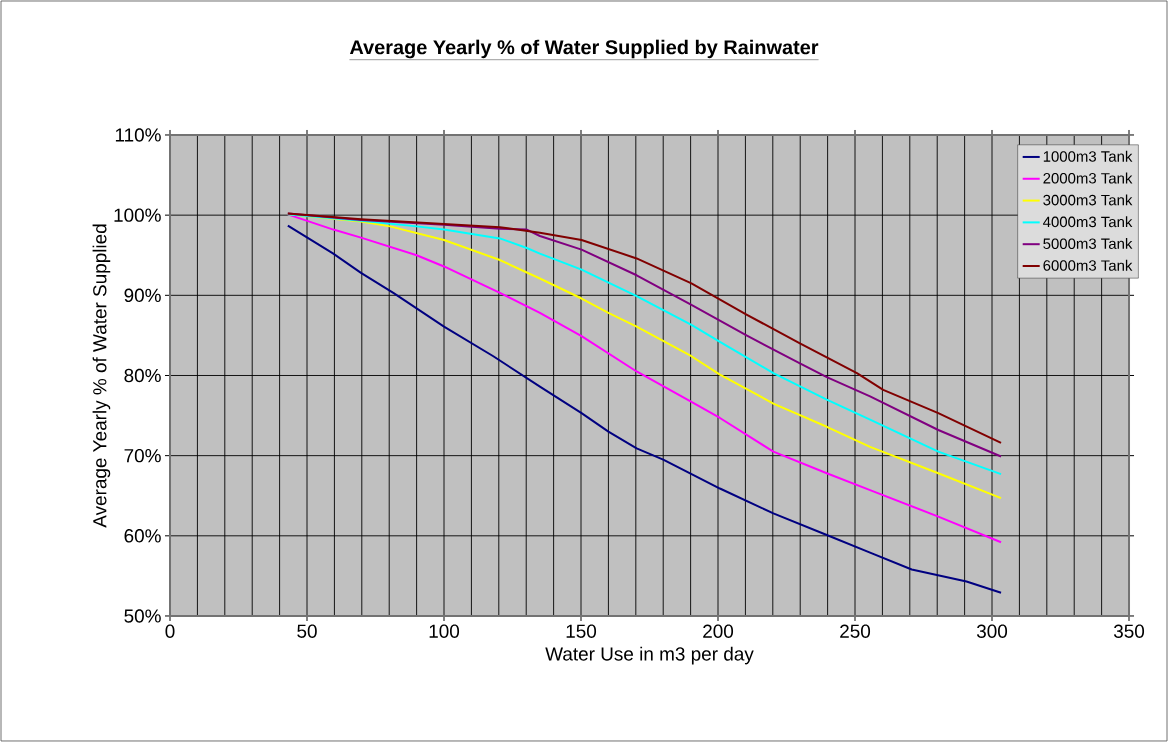 Image resolution: width=1168 pixels, height=742 pixels. Describe the element at coordinates (718, 631) in the screenshot. I see `x-tick-label: 200` at that location.